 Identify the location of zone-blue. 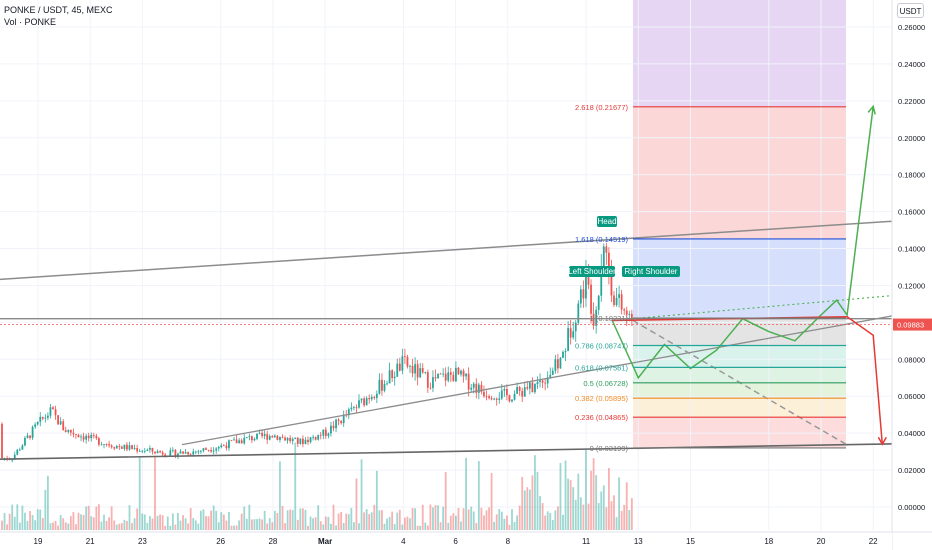
(739, 278).